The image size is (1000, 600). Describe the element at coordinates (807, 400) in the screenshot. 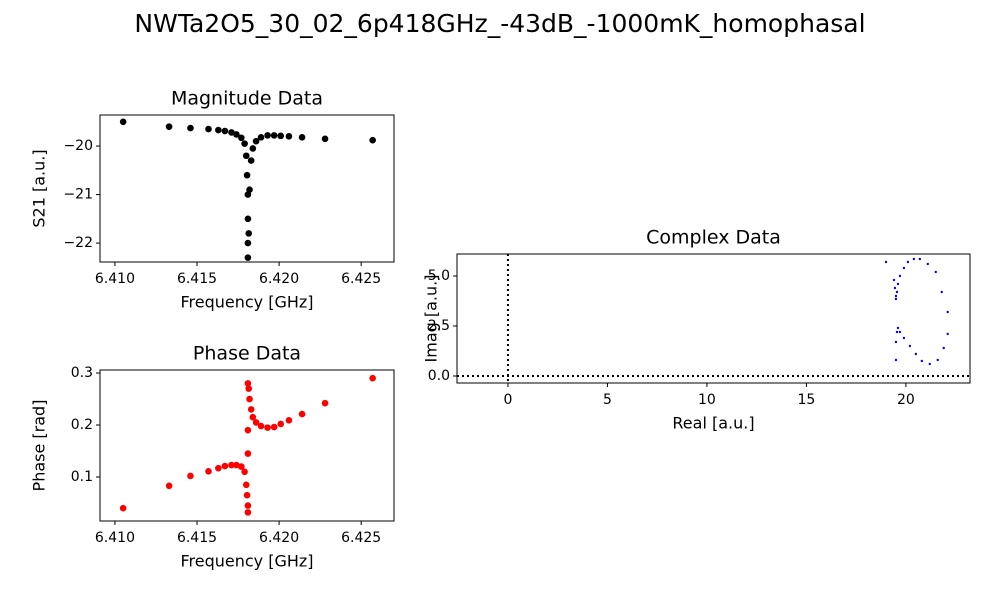

I see `x-tick-label: 15` at that location.